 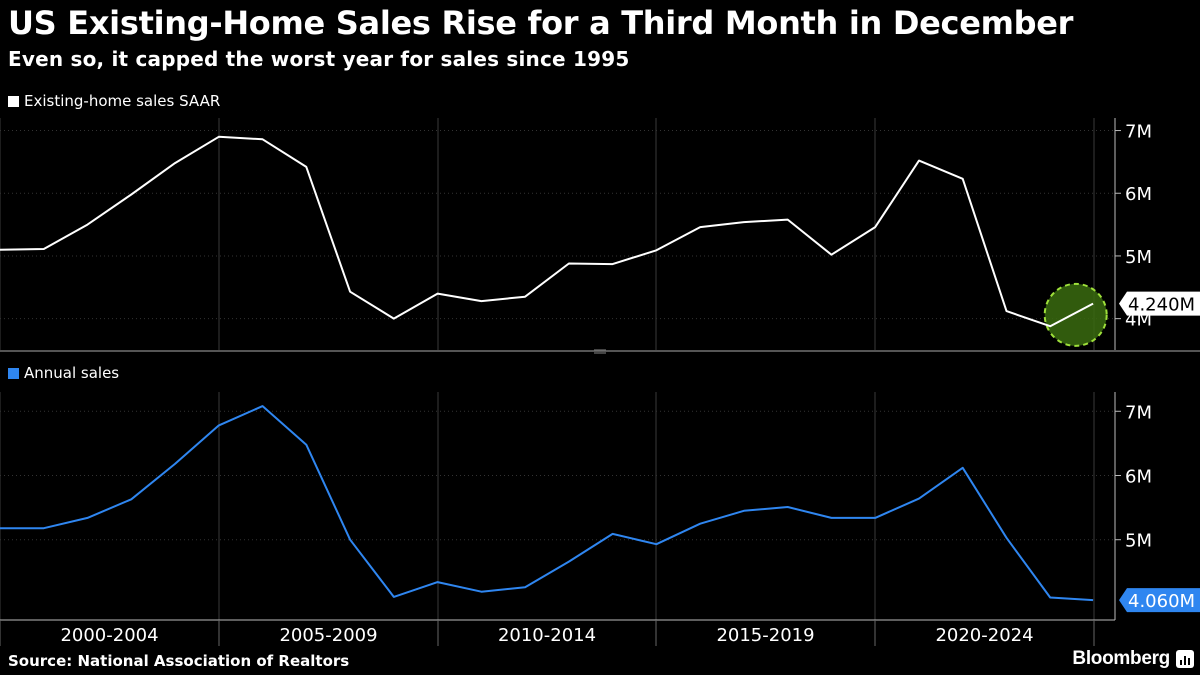 I want to click on y-tick-label-1-1: 6M, so click(x=1138, y=476).